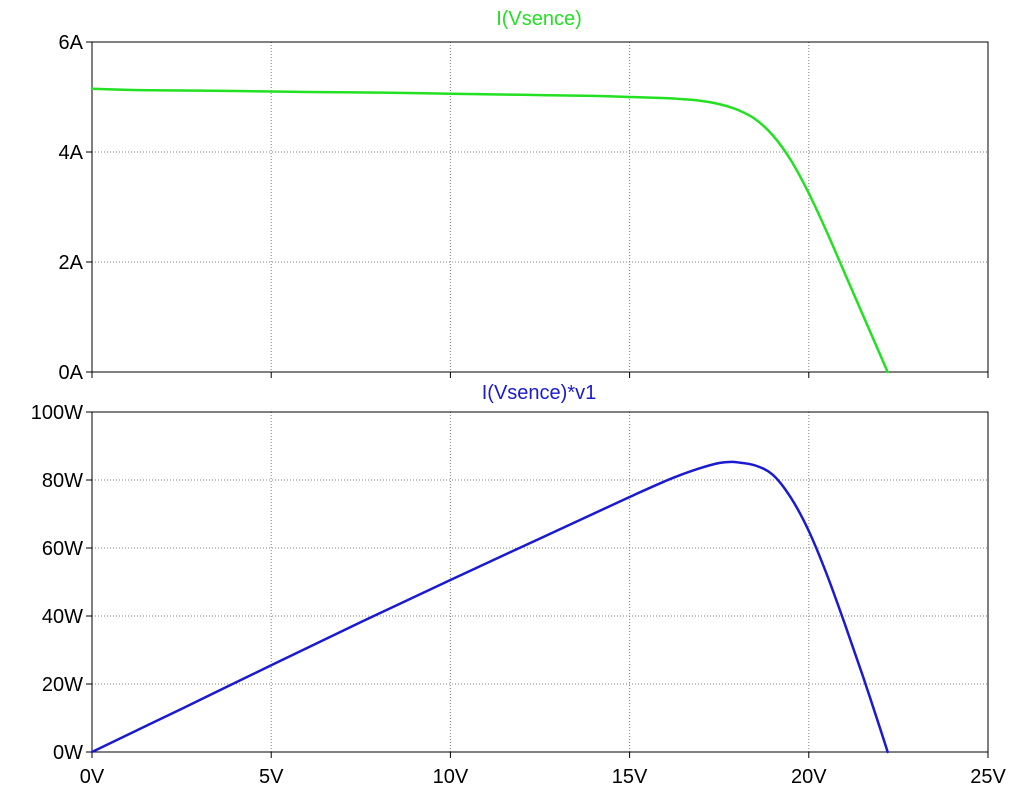 Image resolution: width=1009 pixels, height=800 pixels. Describe the element at coordinates (57, 413) in the screenshot. I see `y-tick-label: 100W` at that location.